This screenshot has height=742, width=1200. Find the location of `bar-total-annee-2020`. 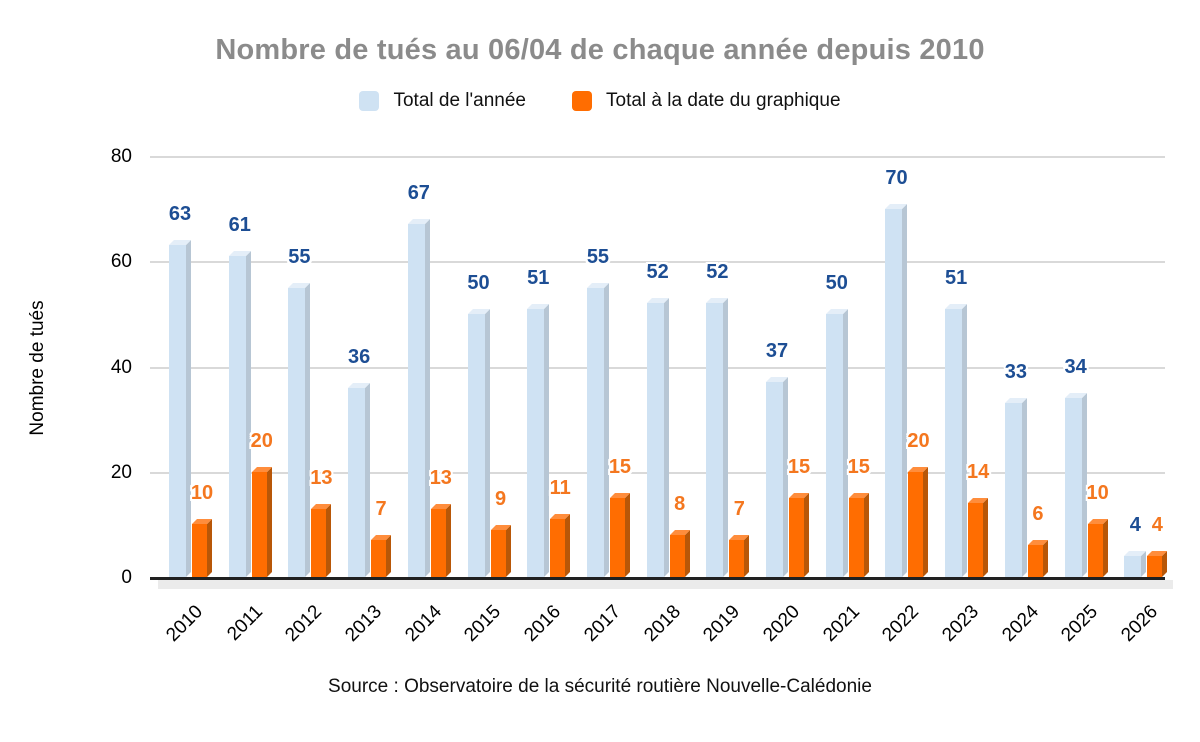

bar-total-annee-2020 is located at coordinates (777, 477).